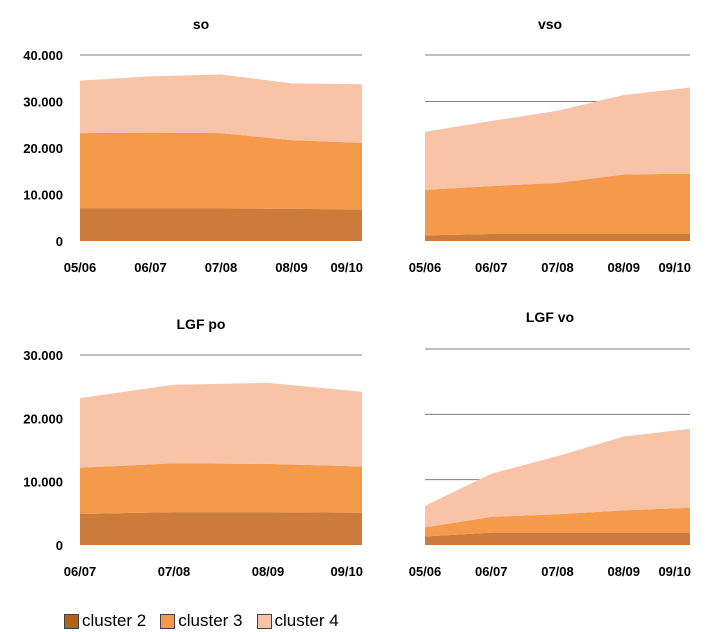 The width and height of the screenshot is (715, 632). I want to click on panel-4-x-tick-label: 07/08, so click(557, 571).